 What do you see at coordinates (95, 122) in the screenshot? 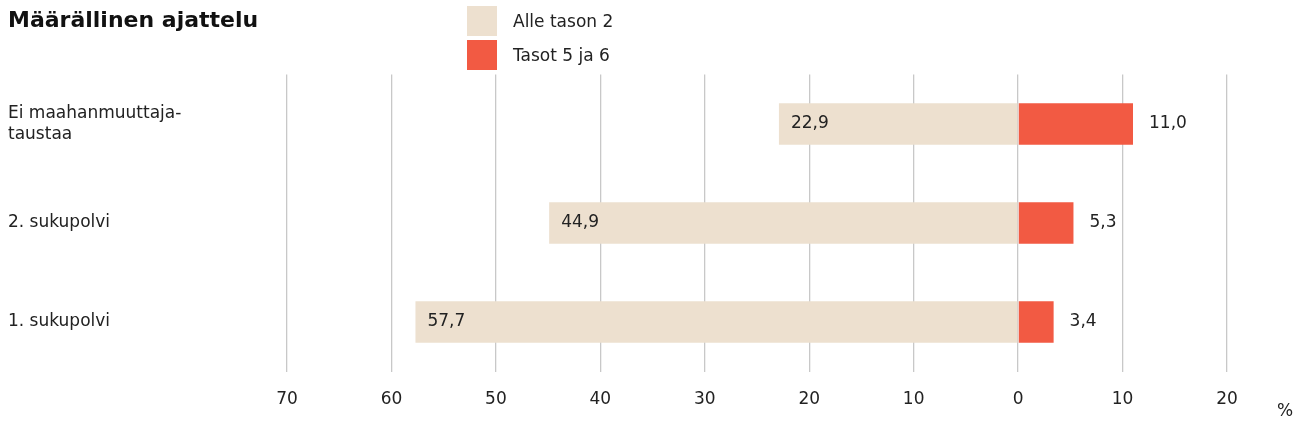
I see `y-tick-label: Ei maahanmuuttaja-taustaa` at bounding box center [95, 122].